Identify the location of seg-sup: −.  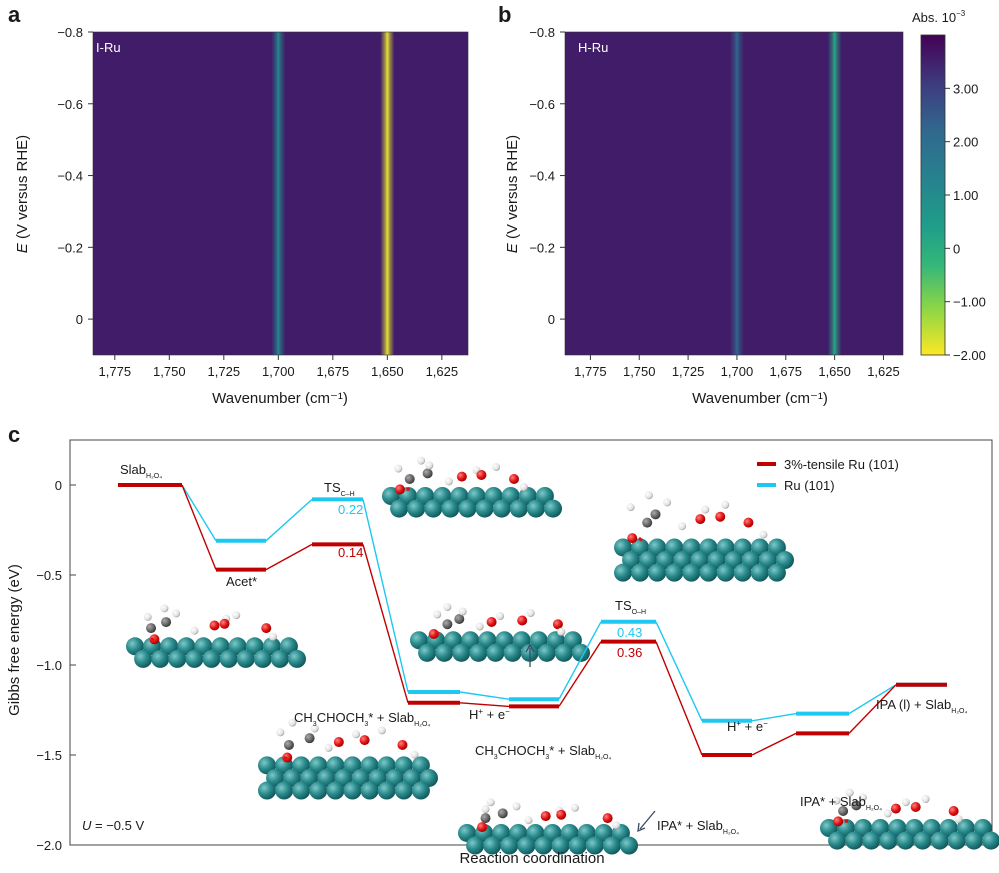
(507, 711).